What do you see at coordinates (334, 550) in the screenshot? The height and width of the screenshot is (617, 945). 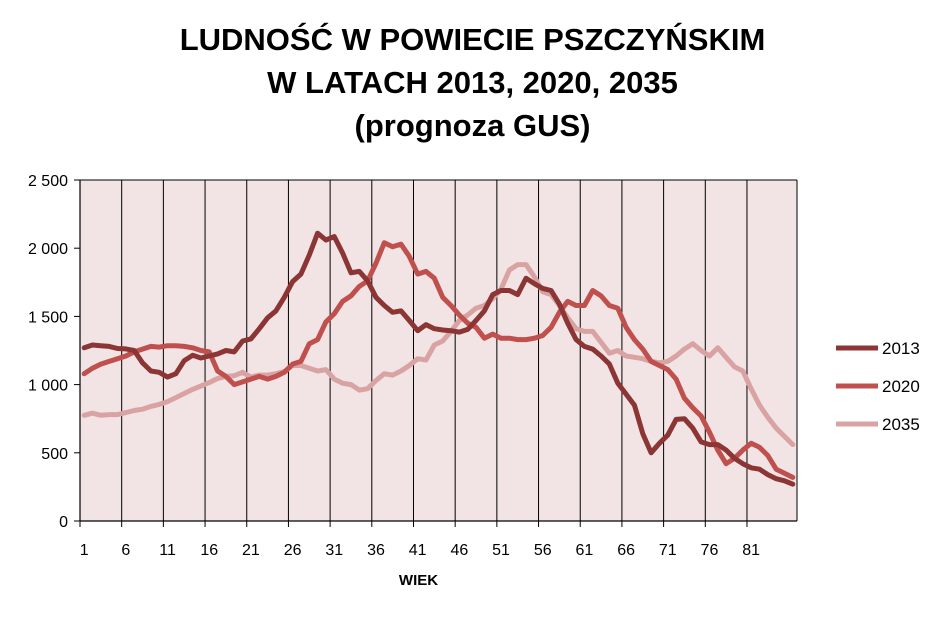 I see `x-tick-label: 31` at bounding box center [334, 550].